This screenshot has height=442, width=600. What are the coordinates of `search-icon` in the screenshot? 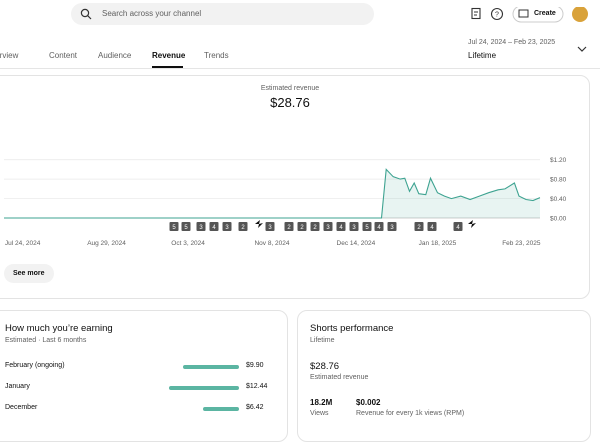 It's located at (86, 14).